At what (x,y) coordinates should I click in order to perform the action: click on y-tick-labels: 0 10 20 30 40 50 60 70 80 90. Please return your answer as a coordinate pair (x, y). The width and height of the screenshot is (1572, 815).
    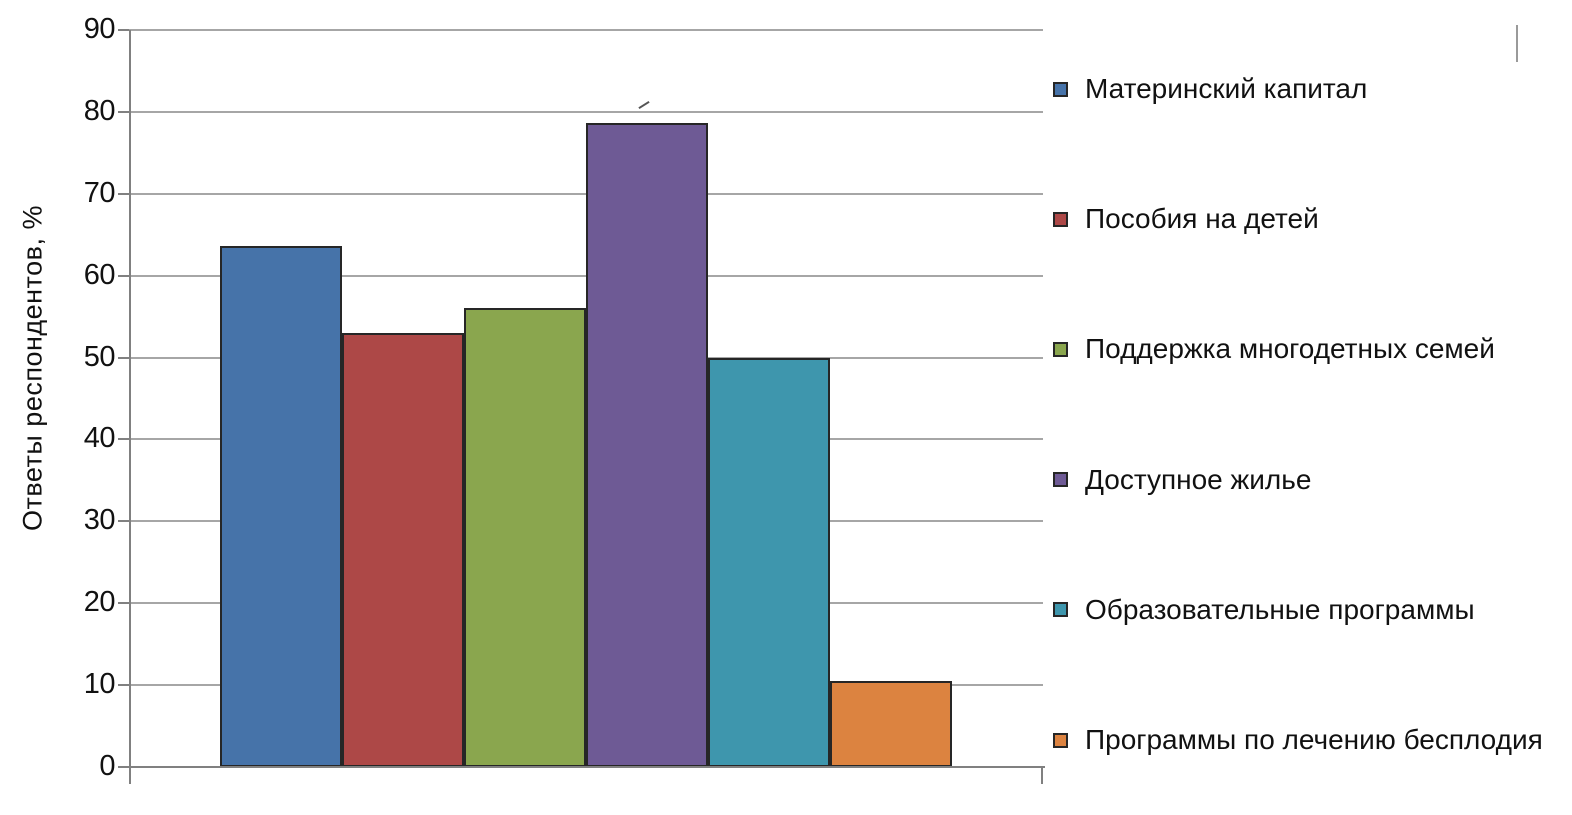
    Looking at the image, I should click on (58, 397).